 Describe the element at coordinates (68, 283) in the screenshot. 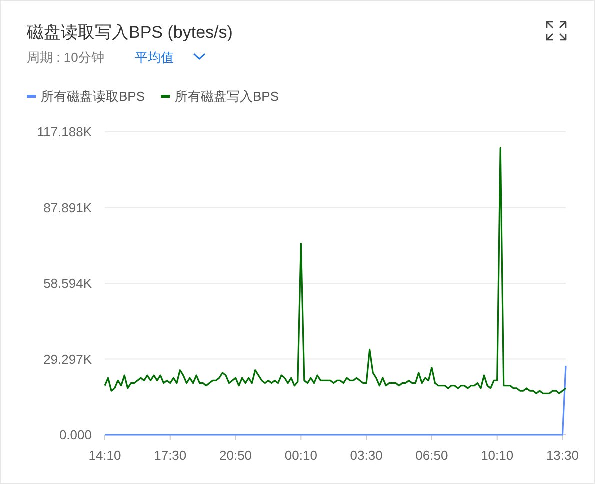

I see `y-tick-label: 58.594K` at that location.